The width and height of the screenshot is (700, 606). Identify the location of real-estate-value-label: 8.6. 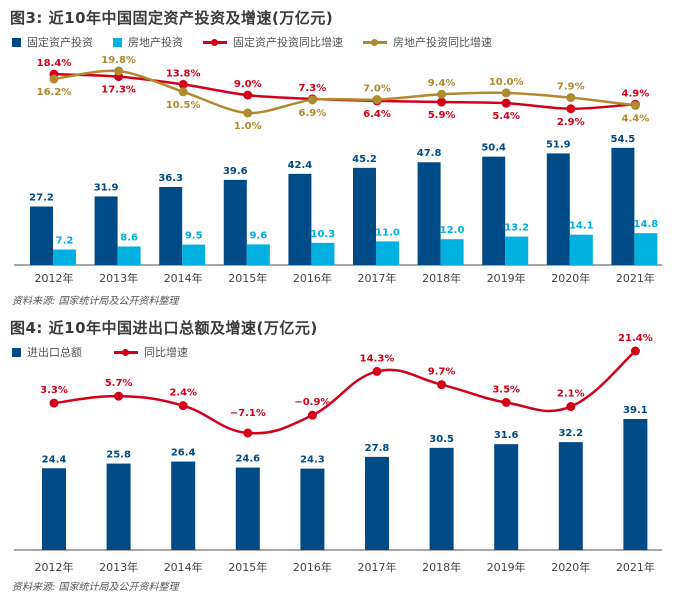
(129, 238).